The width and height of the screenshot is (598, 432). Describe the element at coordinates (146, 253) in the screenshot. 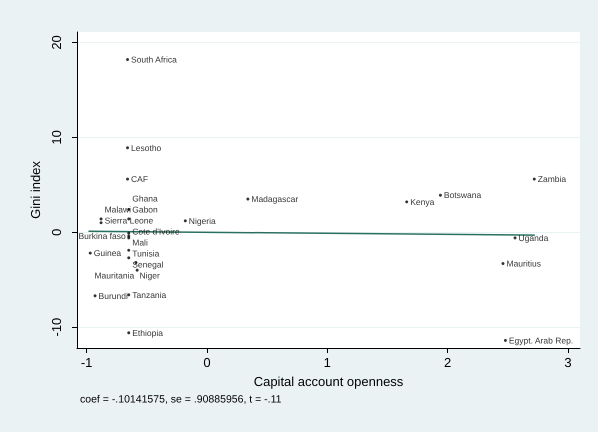

I see `data-label: Tunisia` at that location.